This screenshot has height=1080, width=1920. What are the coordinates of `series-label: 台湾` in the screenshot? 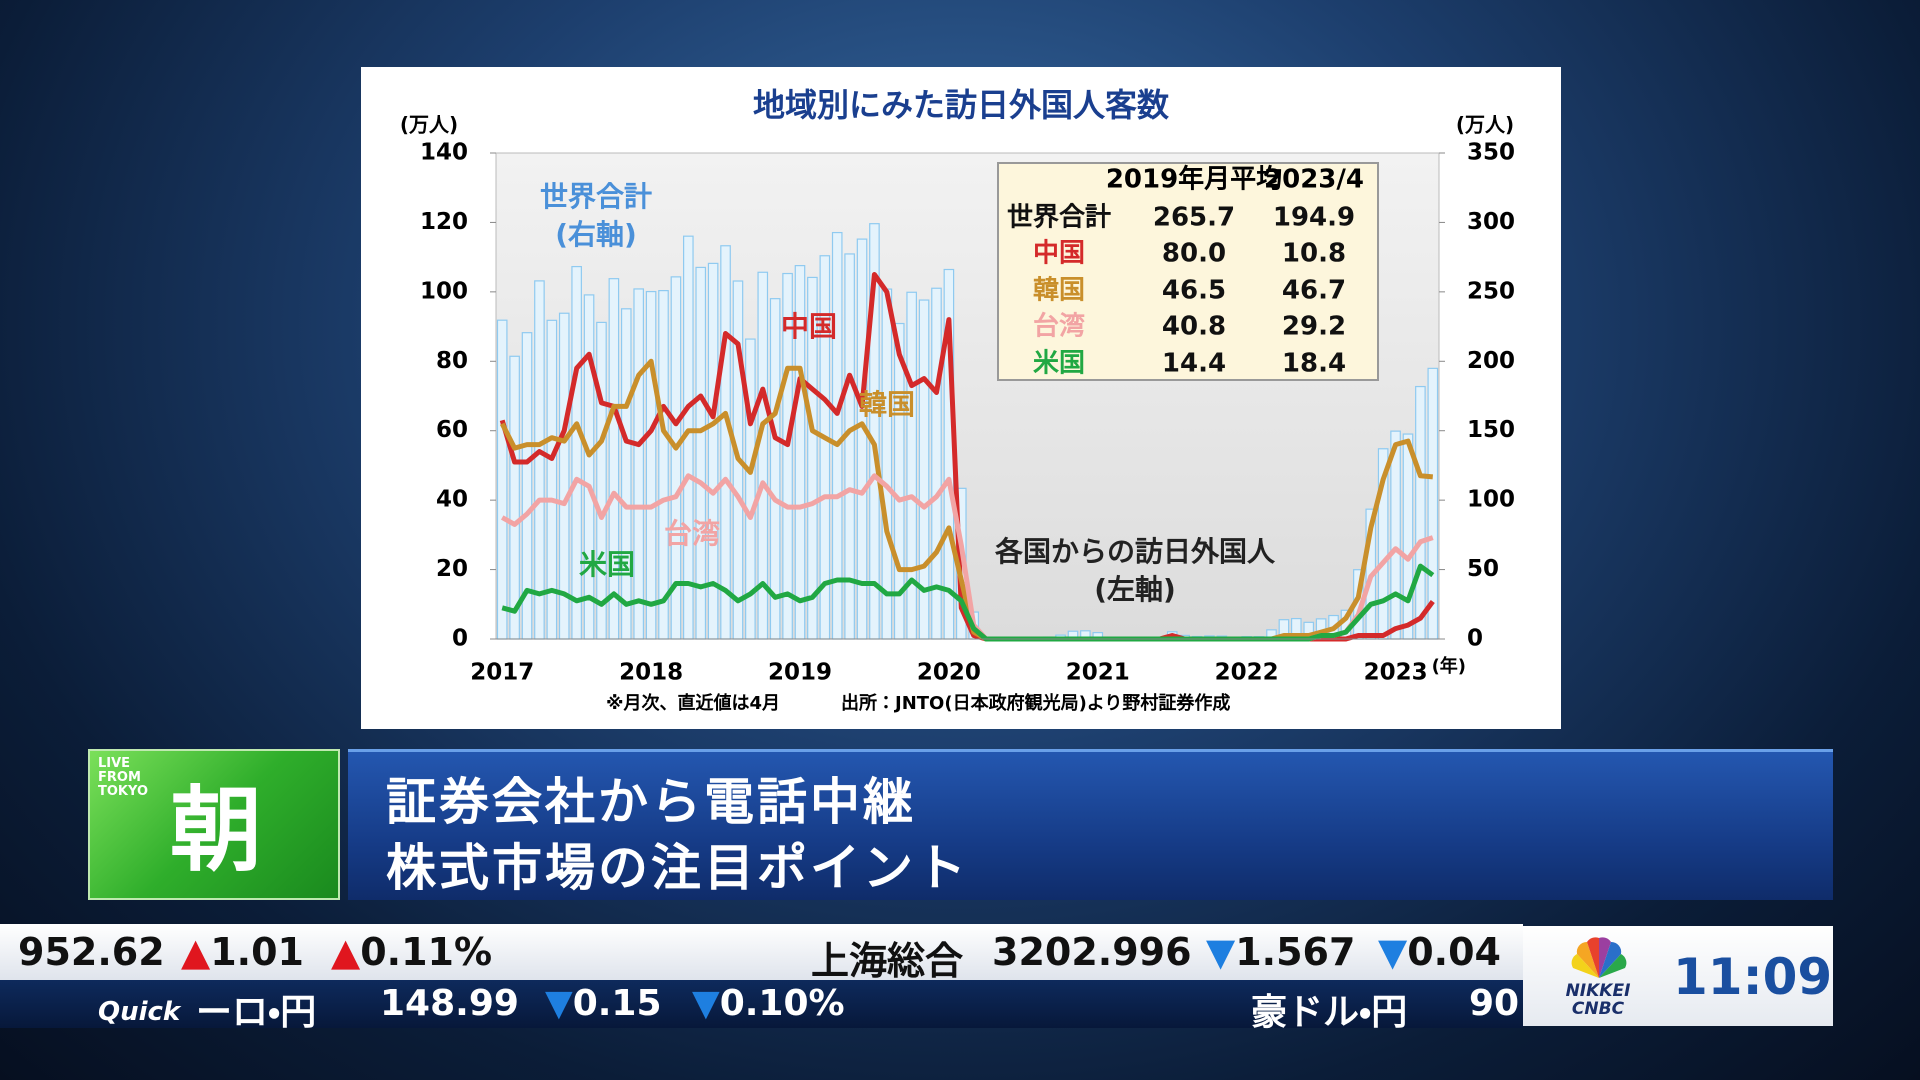 It's located at (692, 533).